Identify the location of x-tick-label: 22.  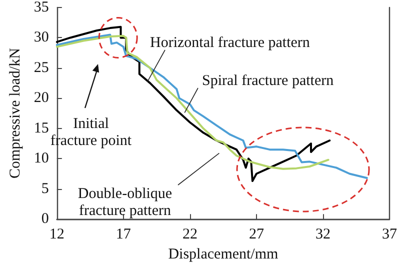
(190, 234).